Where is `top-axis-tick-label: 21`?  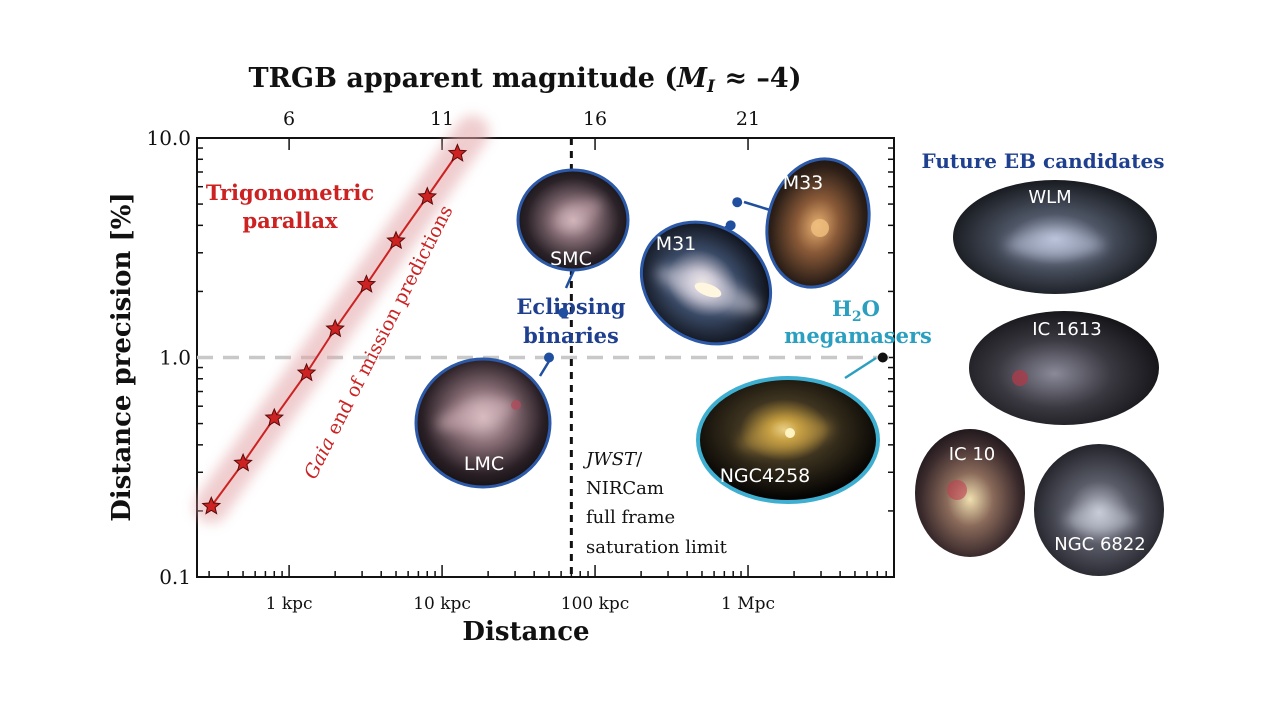
top-axis-tick-label: 21 is located at coordinates (748, 119).